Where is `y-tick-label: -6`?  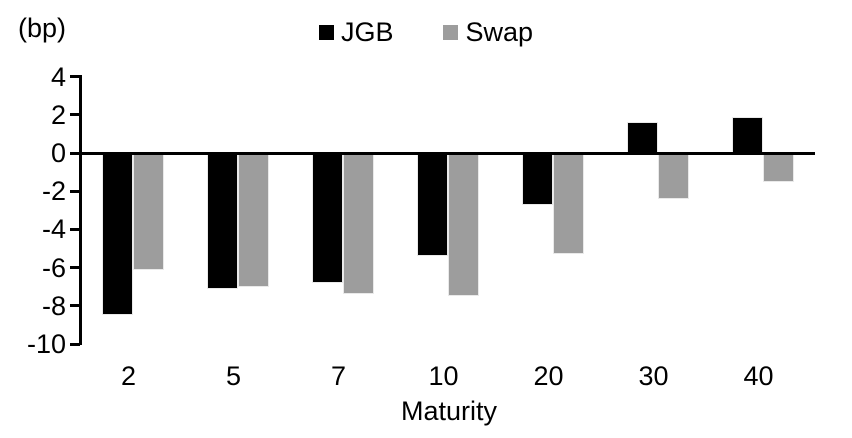
y-tick-label: -6 is located at coordinates (53, 267).